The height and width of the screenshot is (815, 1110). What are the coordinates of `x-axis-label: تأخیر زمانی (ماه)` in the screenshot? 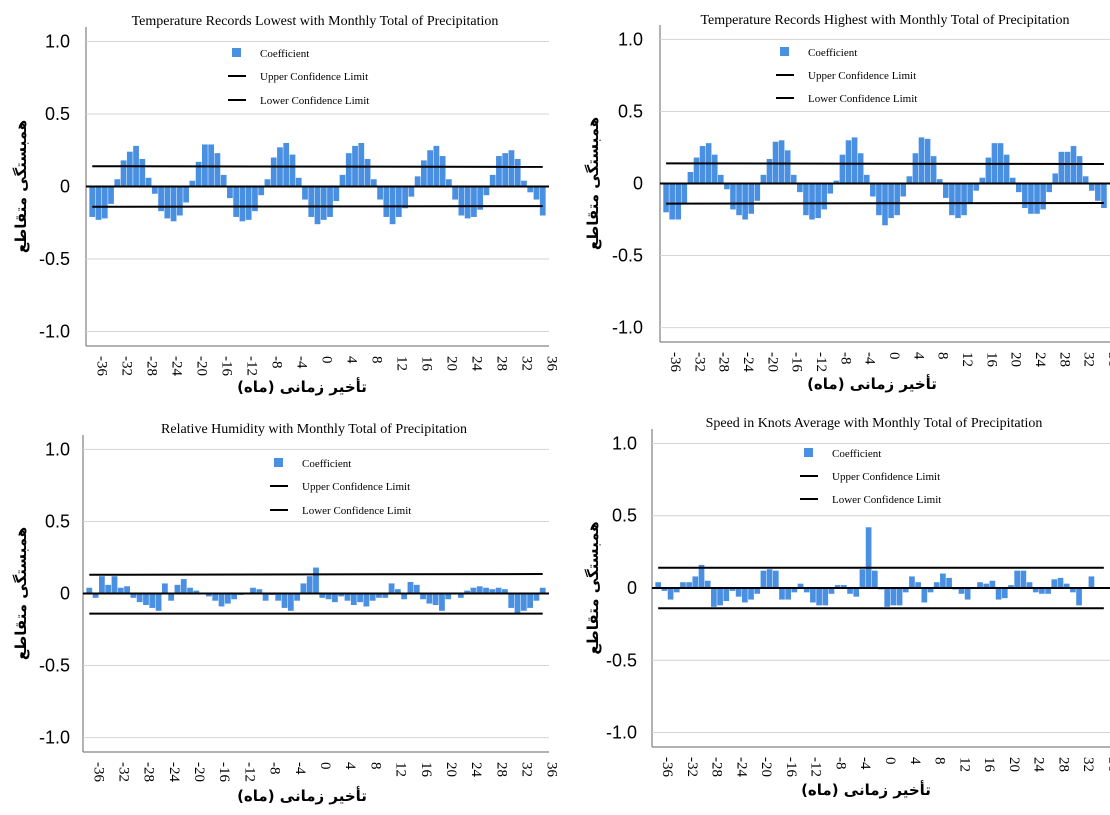 It's located at (302, 386).